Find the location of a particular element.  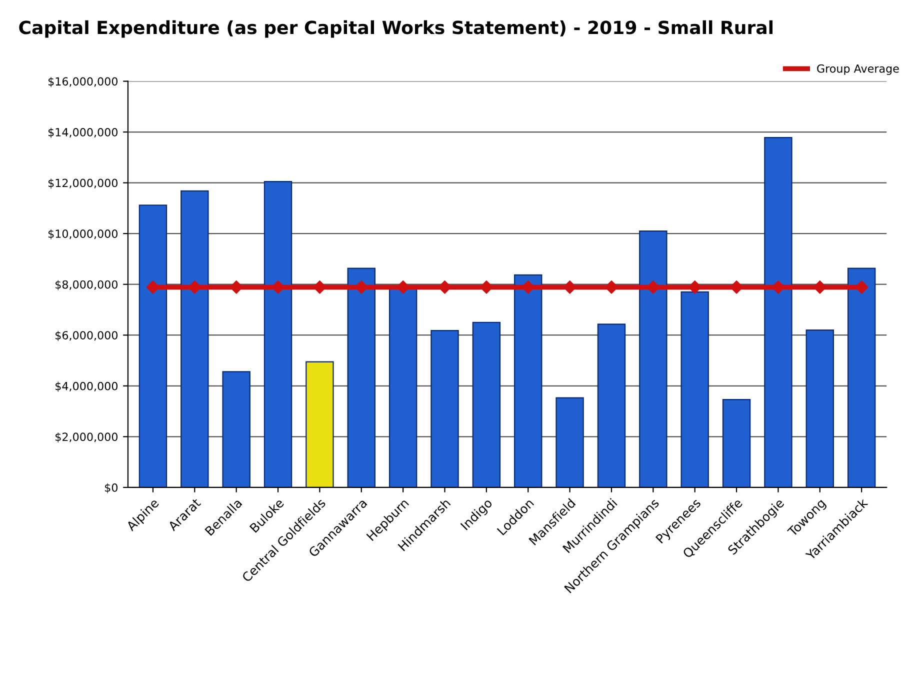

y-tick-label: $6,000,000 is located at coordinates (87, 335).